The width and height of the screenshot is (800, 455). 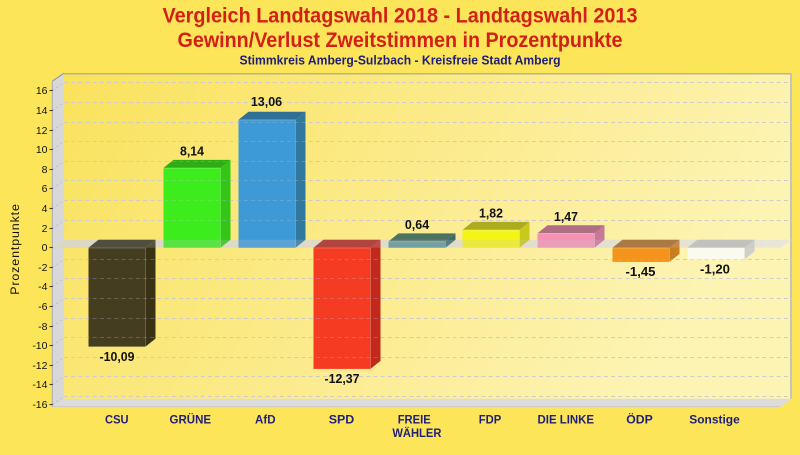 What do you see at coordinates (417, 224) in the screenshot?
I see `svg-text: 0,64` at bounding box center [417, 224].